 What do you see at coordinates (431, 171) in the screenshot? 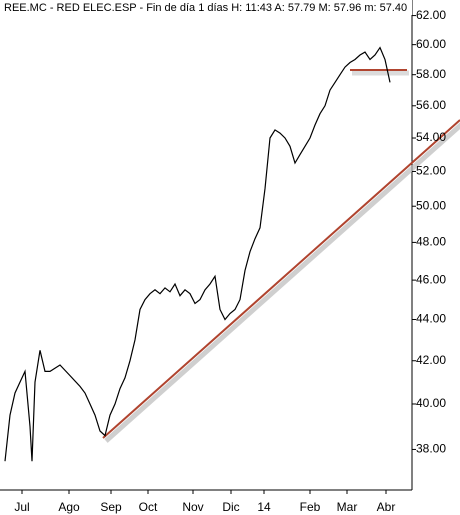
I see `y-tick-label: 52.00` at bounding box center [431, 171].